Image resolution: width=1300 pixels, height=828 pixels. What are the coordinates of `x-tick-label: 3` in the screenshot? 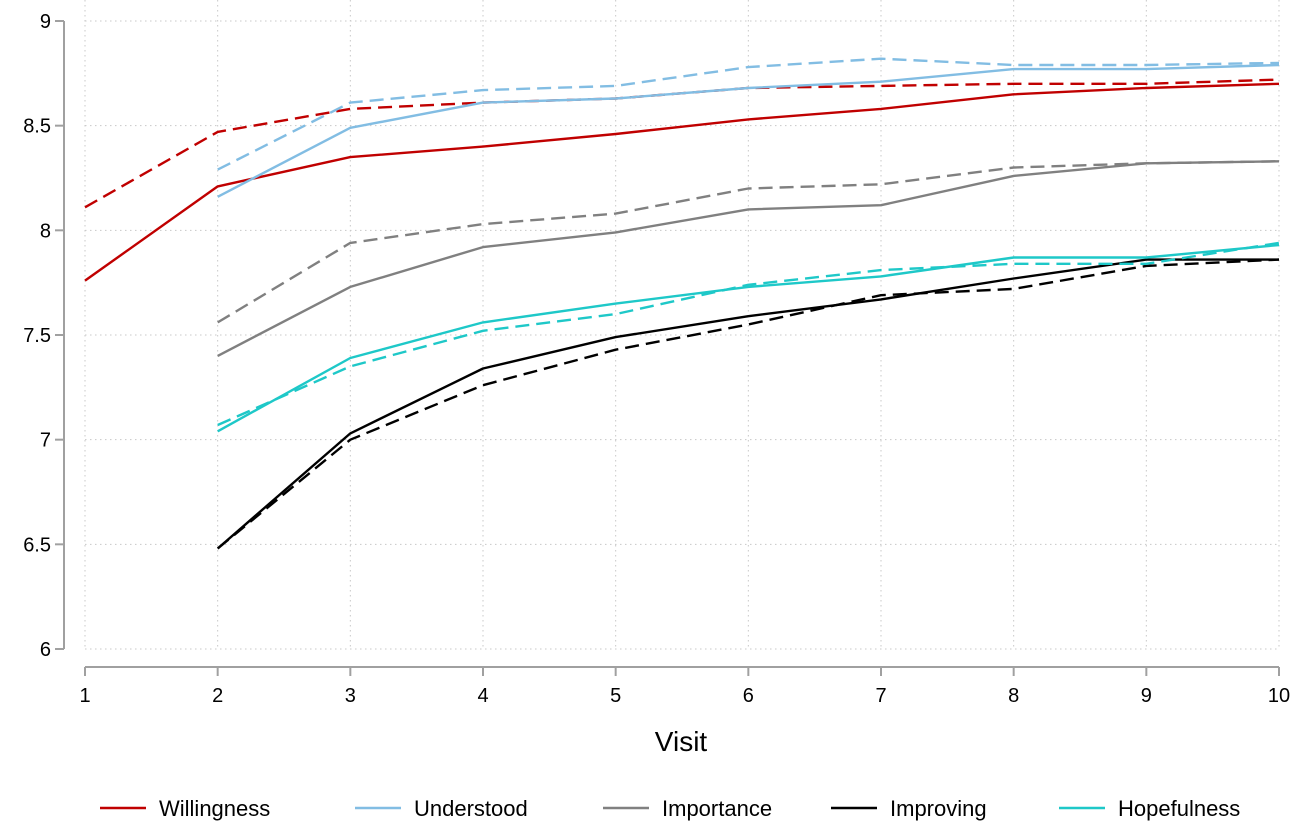 It's located at (350, 696).